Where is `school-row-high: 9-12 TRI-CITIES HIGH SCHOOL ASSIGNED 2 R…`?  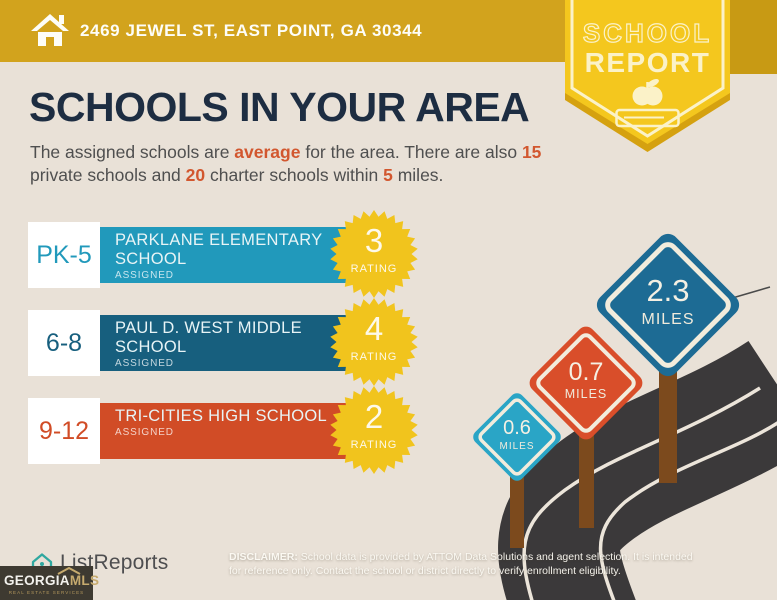
school-row-high: 9-12 TRI-CITIES HIGH SCHOOL ASSIGNED 2 R… is located at coordinates (225, 430).